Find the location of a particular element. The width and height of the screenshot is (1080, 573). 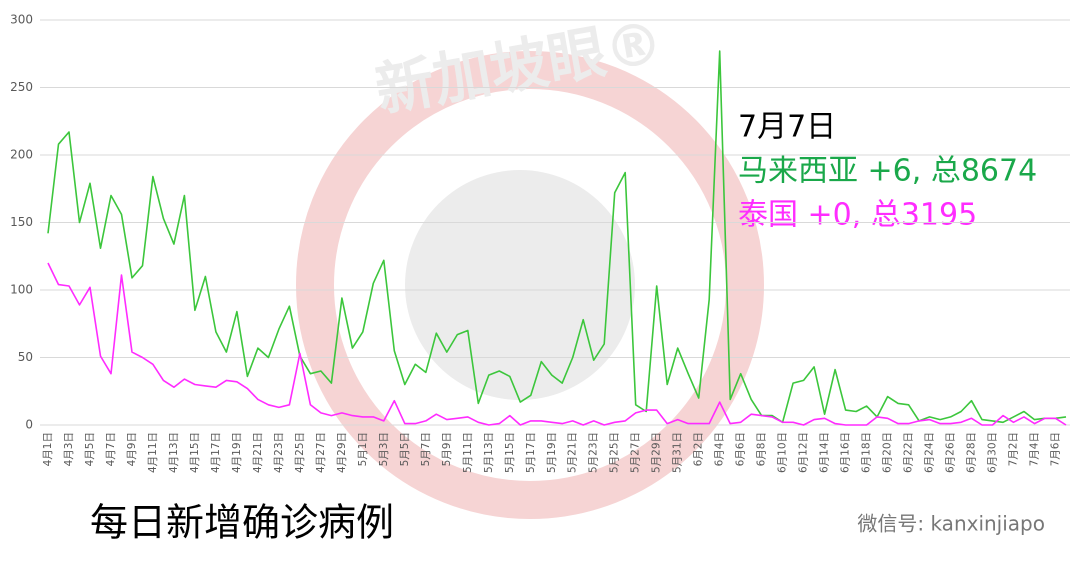

y-tick-label: 250 is located at coordinates (21, 87).